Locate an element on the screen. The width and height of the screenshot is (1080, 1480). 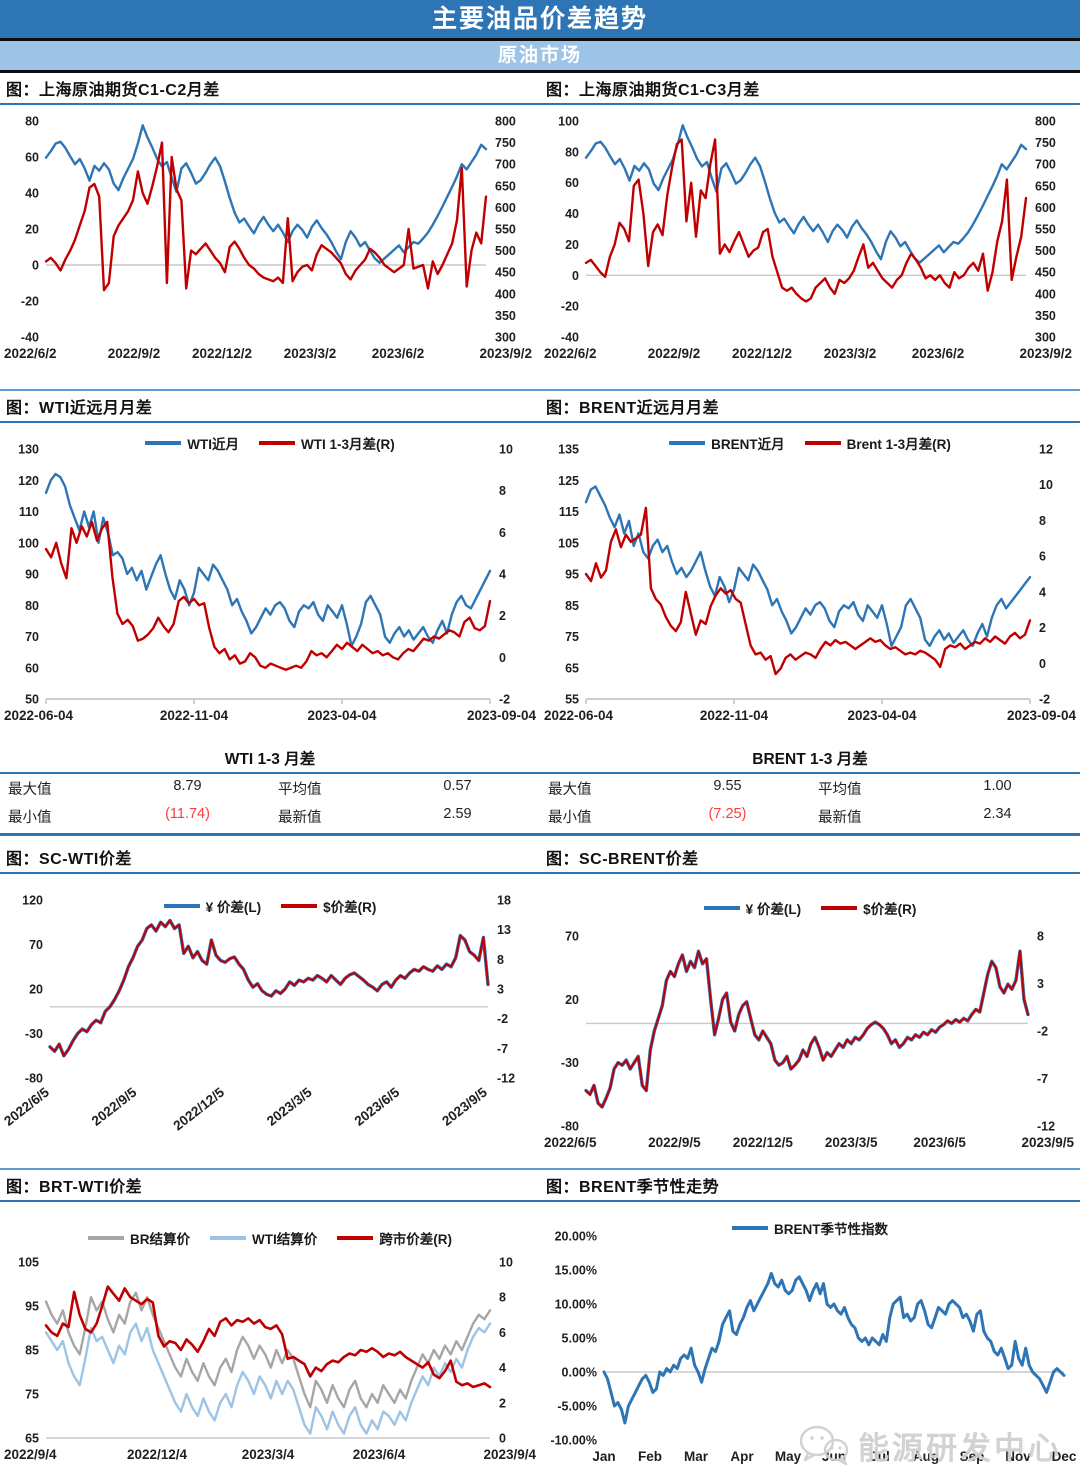
svg-text: 400 is located at coordinates (1045, 294).